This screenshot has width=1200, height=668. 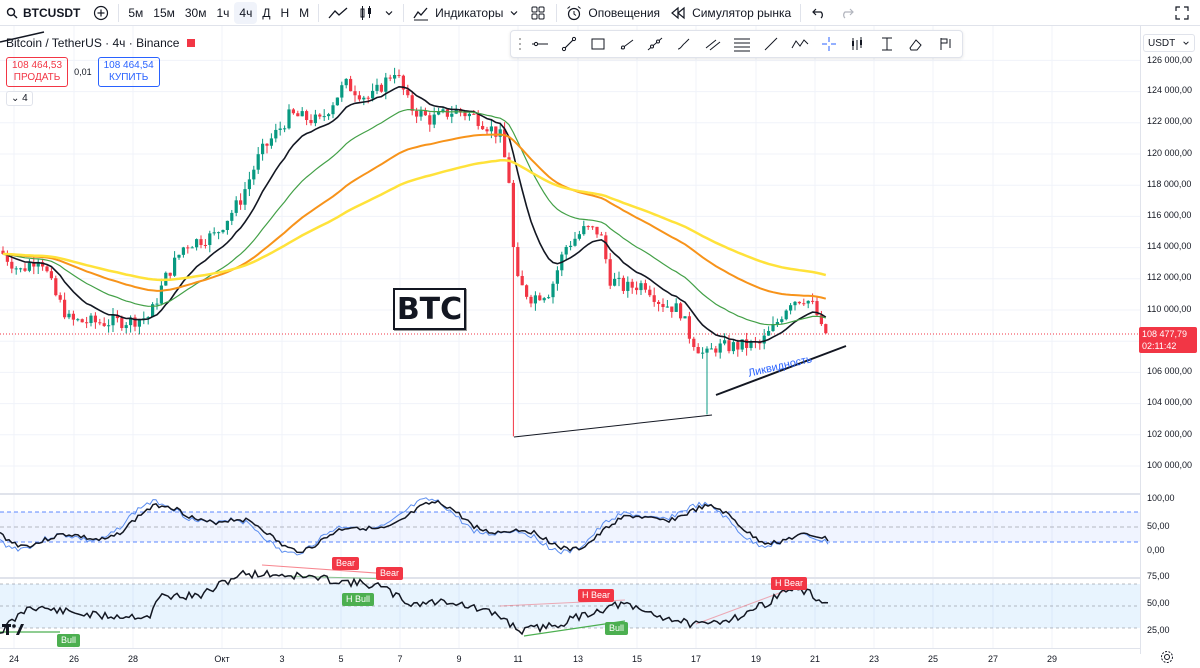 I want to click on osc2-label: 75,00, so click(x=1158, y=576).